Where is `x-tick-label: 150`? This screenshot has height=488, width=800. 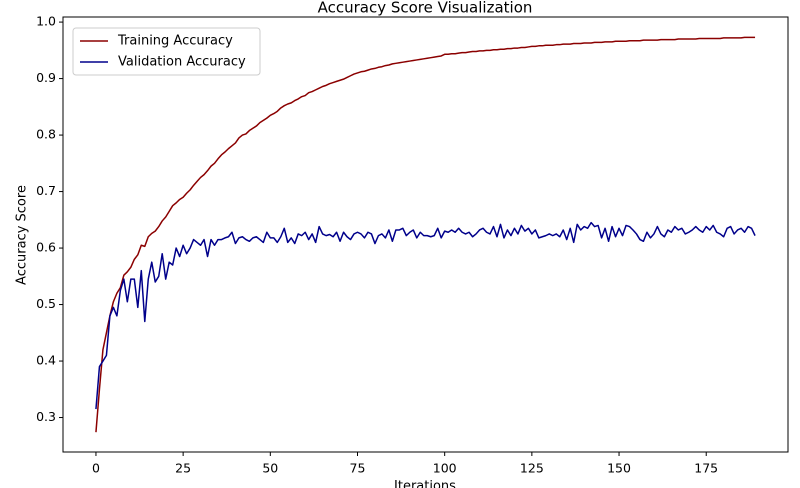
x-tick-label: 150 is located at coordinates (619, 468).